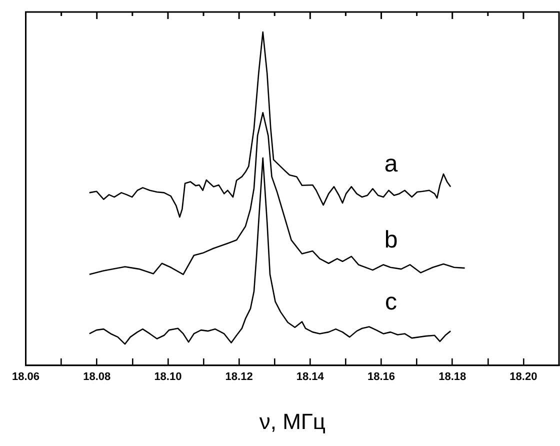 The height and width of the screenshot is (446, 560). Describe the element at coordinates (292, 421) in the screenshot. I see `x-axis-title: ν, МГц` at that location.